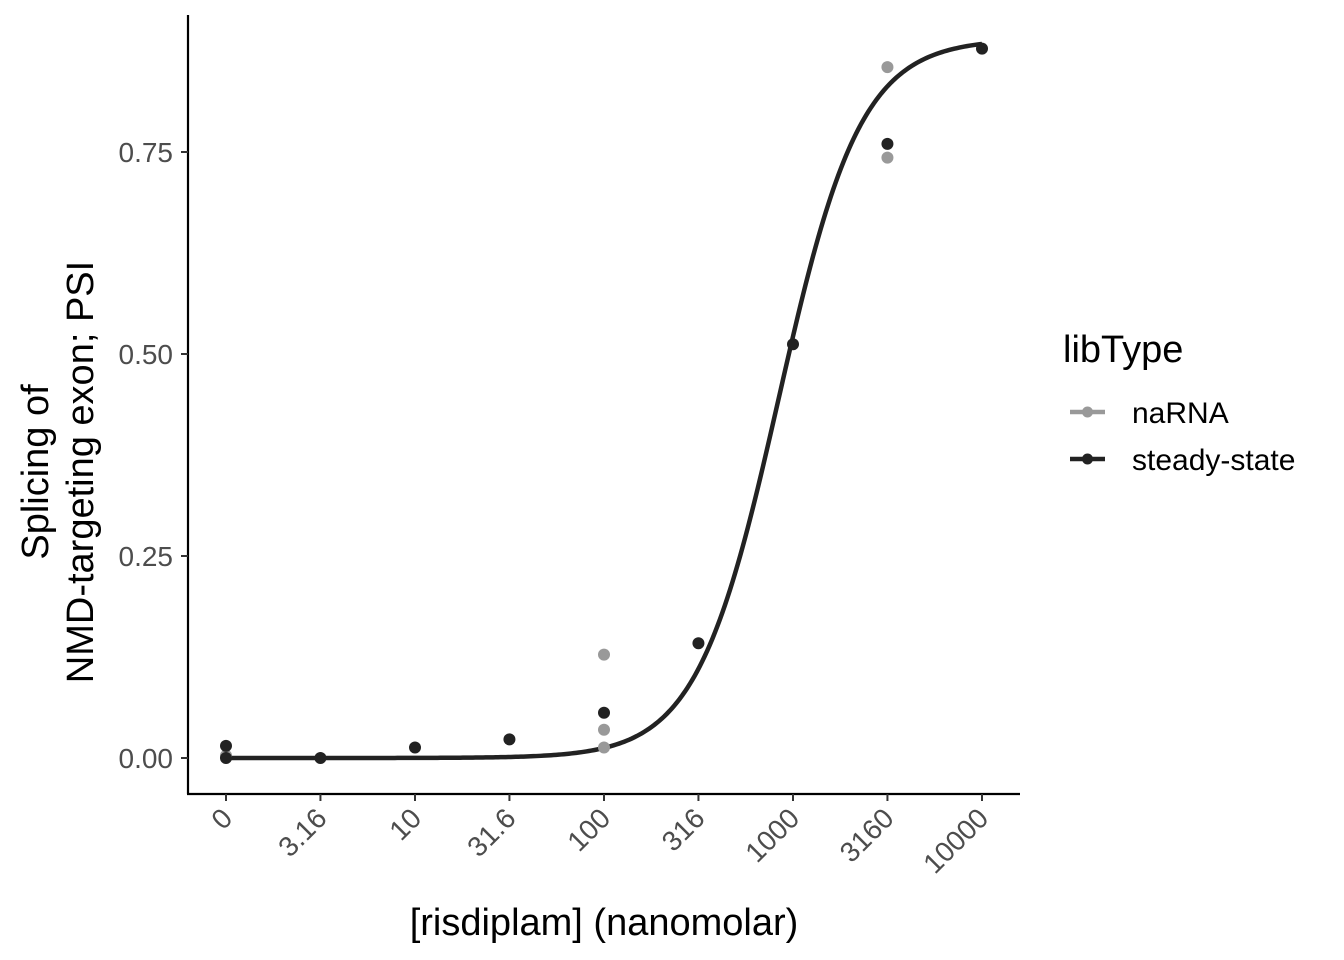 The height and width of the screenshot is (960, 1344). I want to click on x-tick-label: 100, so click(588, 829).